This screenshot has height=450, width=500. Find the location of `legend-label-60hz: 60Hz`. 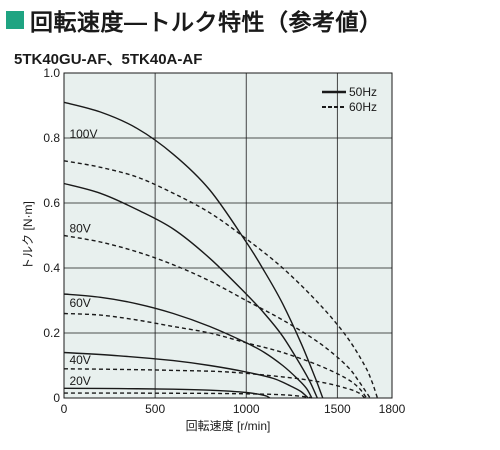

legend-label-60hz: 60Hz is located at coordinates (363, 107).